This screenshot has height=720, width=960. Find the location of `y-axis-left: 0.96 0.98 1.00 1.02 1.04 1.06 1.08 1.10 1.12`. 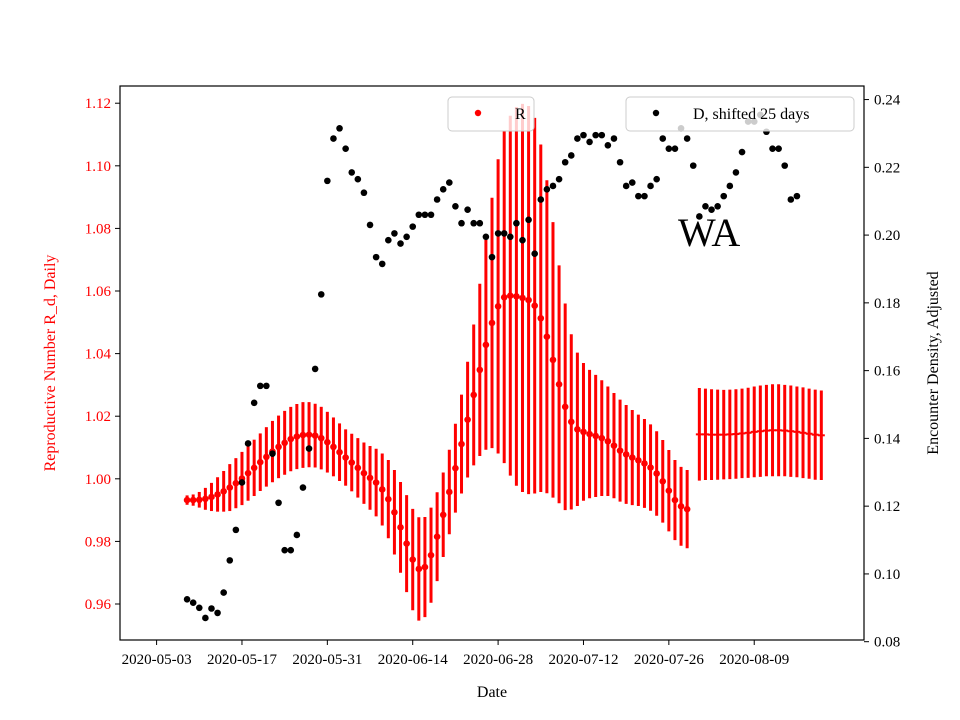

y-axis-left: 0.96 0.98 1.00 1.02 1.04 1.06 1.08 1.10 1.12 is located at coordinates (102, 354).